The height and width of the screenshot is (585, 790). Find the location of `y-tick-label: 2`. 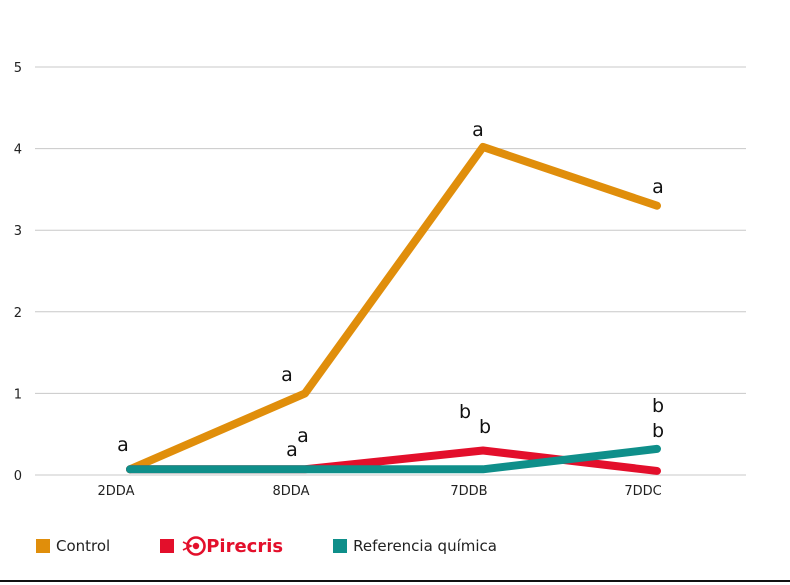

y-tick-label: 2 is located at coordinates (18, 313).